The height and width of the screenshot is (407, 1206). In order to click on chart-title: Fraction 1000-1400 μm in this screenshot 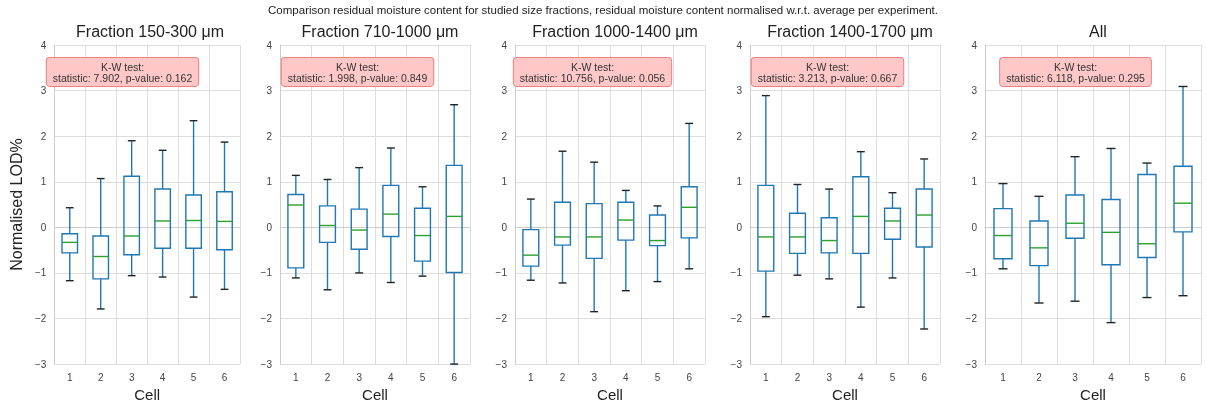, I will do `click(615, 31)`.